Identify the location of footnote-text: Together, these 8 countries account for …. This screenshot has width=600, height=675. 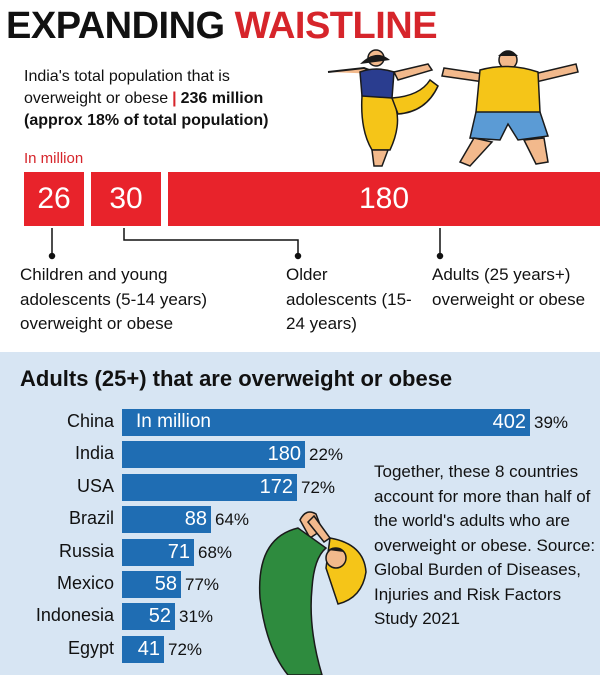
(485, 545).